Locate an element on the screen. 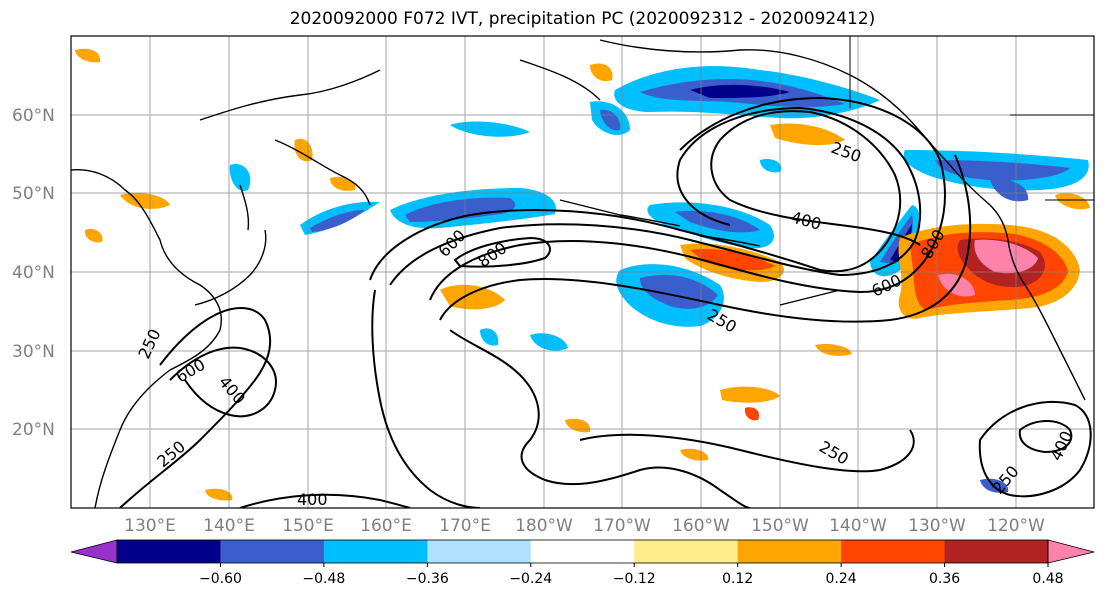  colorbar-tick-label: 0.48 is located at coordinates (1047, 579).